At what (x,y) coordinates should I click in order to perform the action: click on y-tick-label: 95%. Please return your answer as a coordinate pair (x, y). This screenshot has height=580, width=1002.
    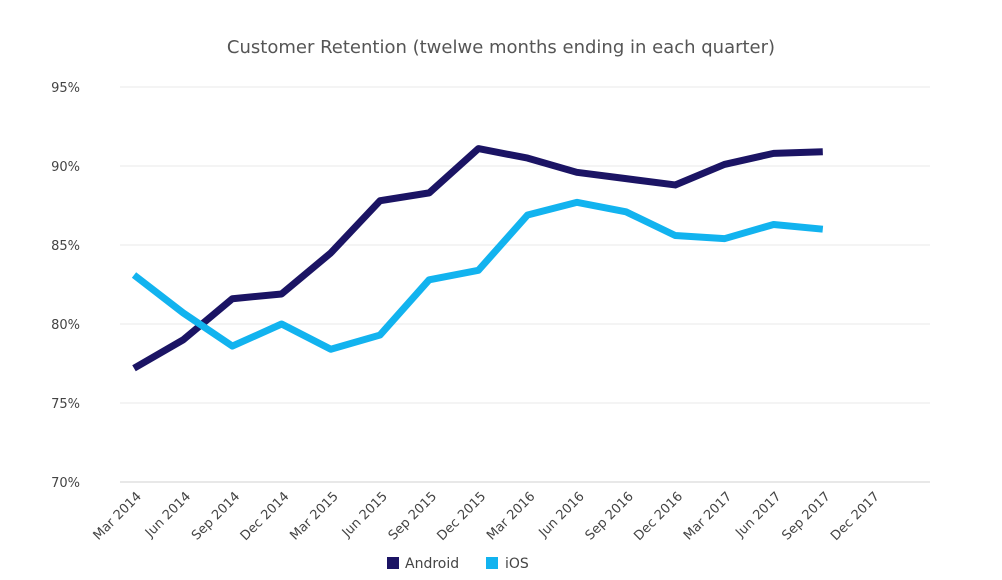
    Looking at the image, I should click on (65, 88).